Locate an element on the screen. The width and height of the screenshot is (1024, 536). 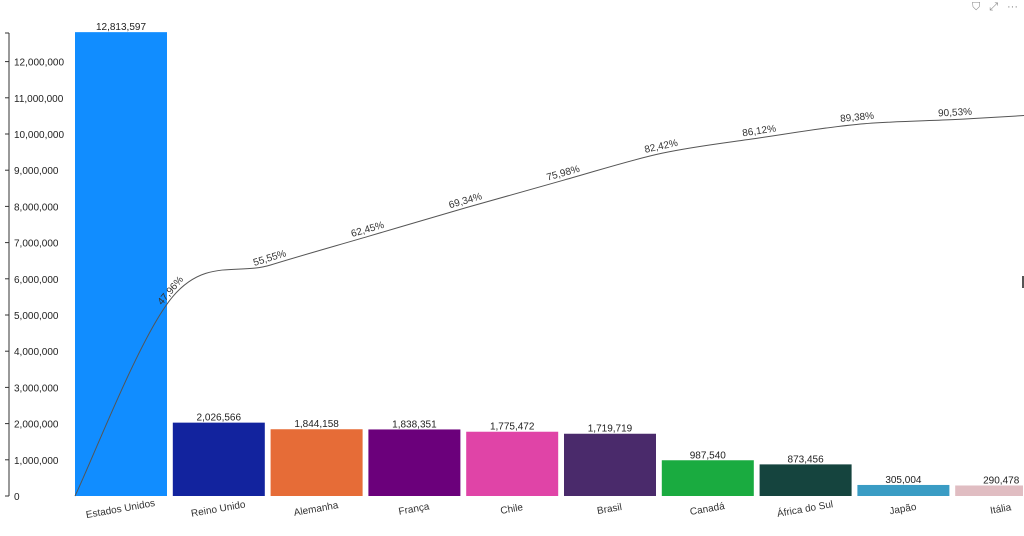
y-axis-tick-label: 0 is located at coordinates (17, 497).